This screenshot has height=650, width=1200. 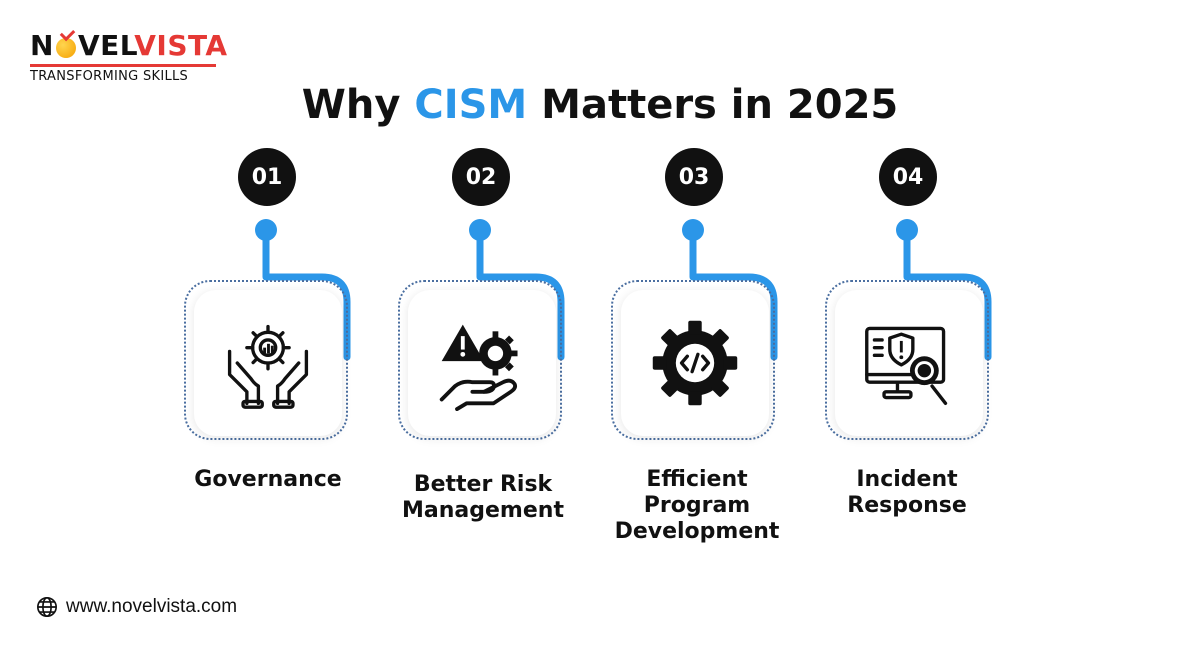 I want to click on step-number-04: 04, so click(x=908, y=177).